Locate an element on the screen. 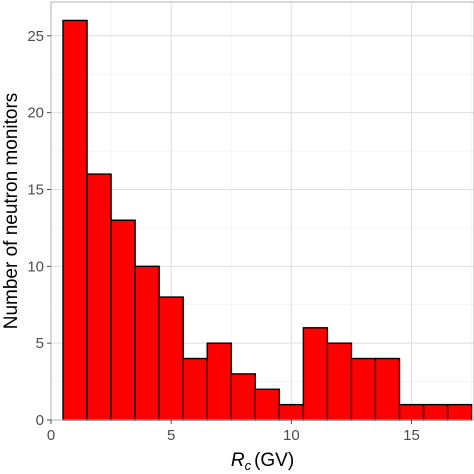 The width and height of the screenshot is (474, 474). x-tick-label: 15 is located at coordinates (411, 435).